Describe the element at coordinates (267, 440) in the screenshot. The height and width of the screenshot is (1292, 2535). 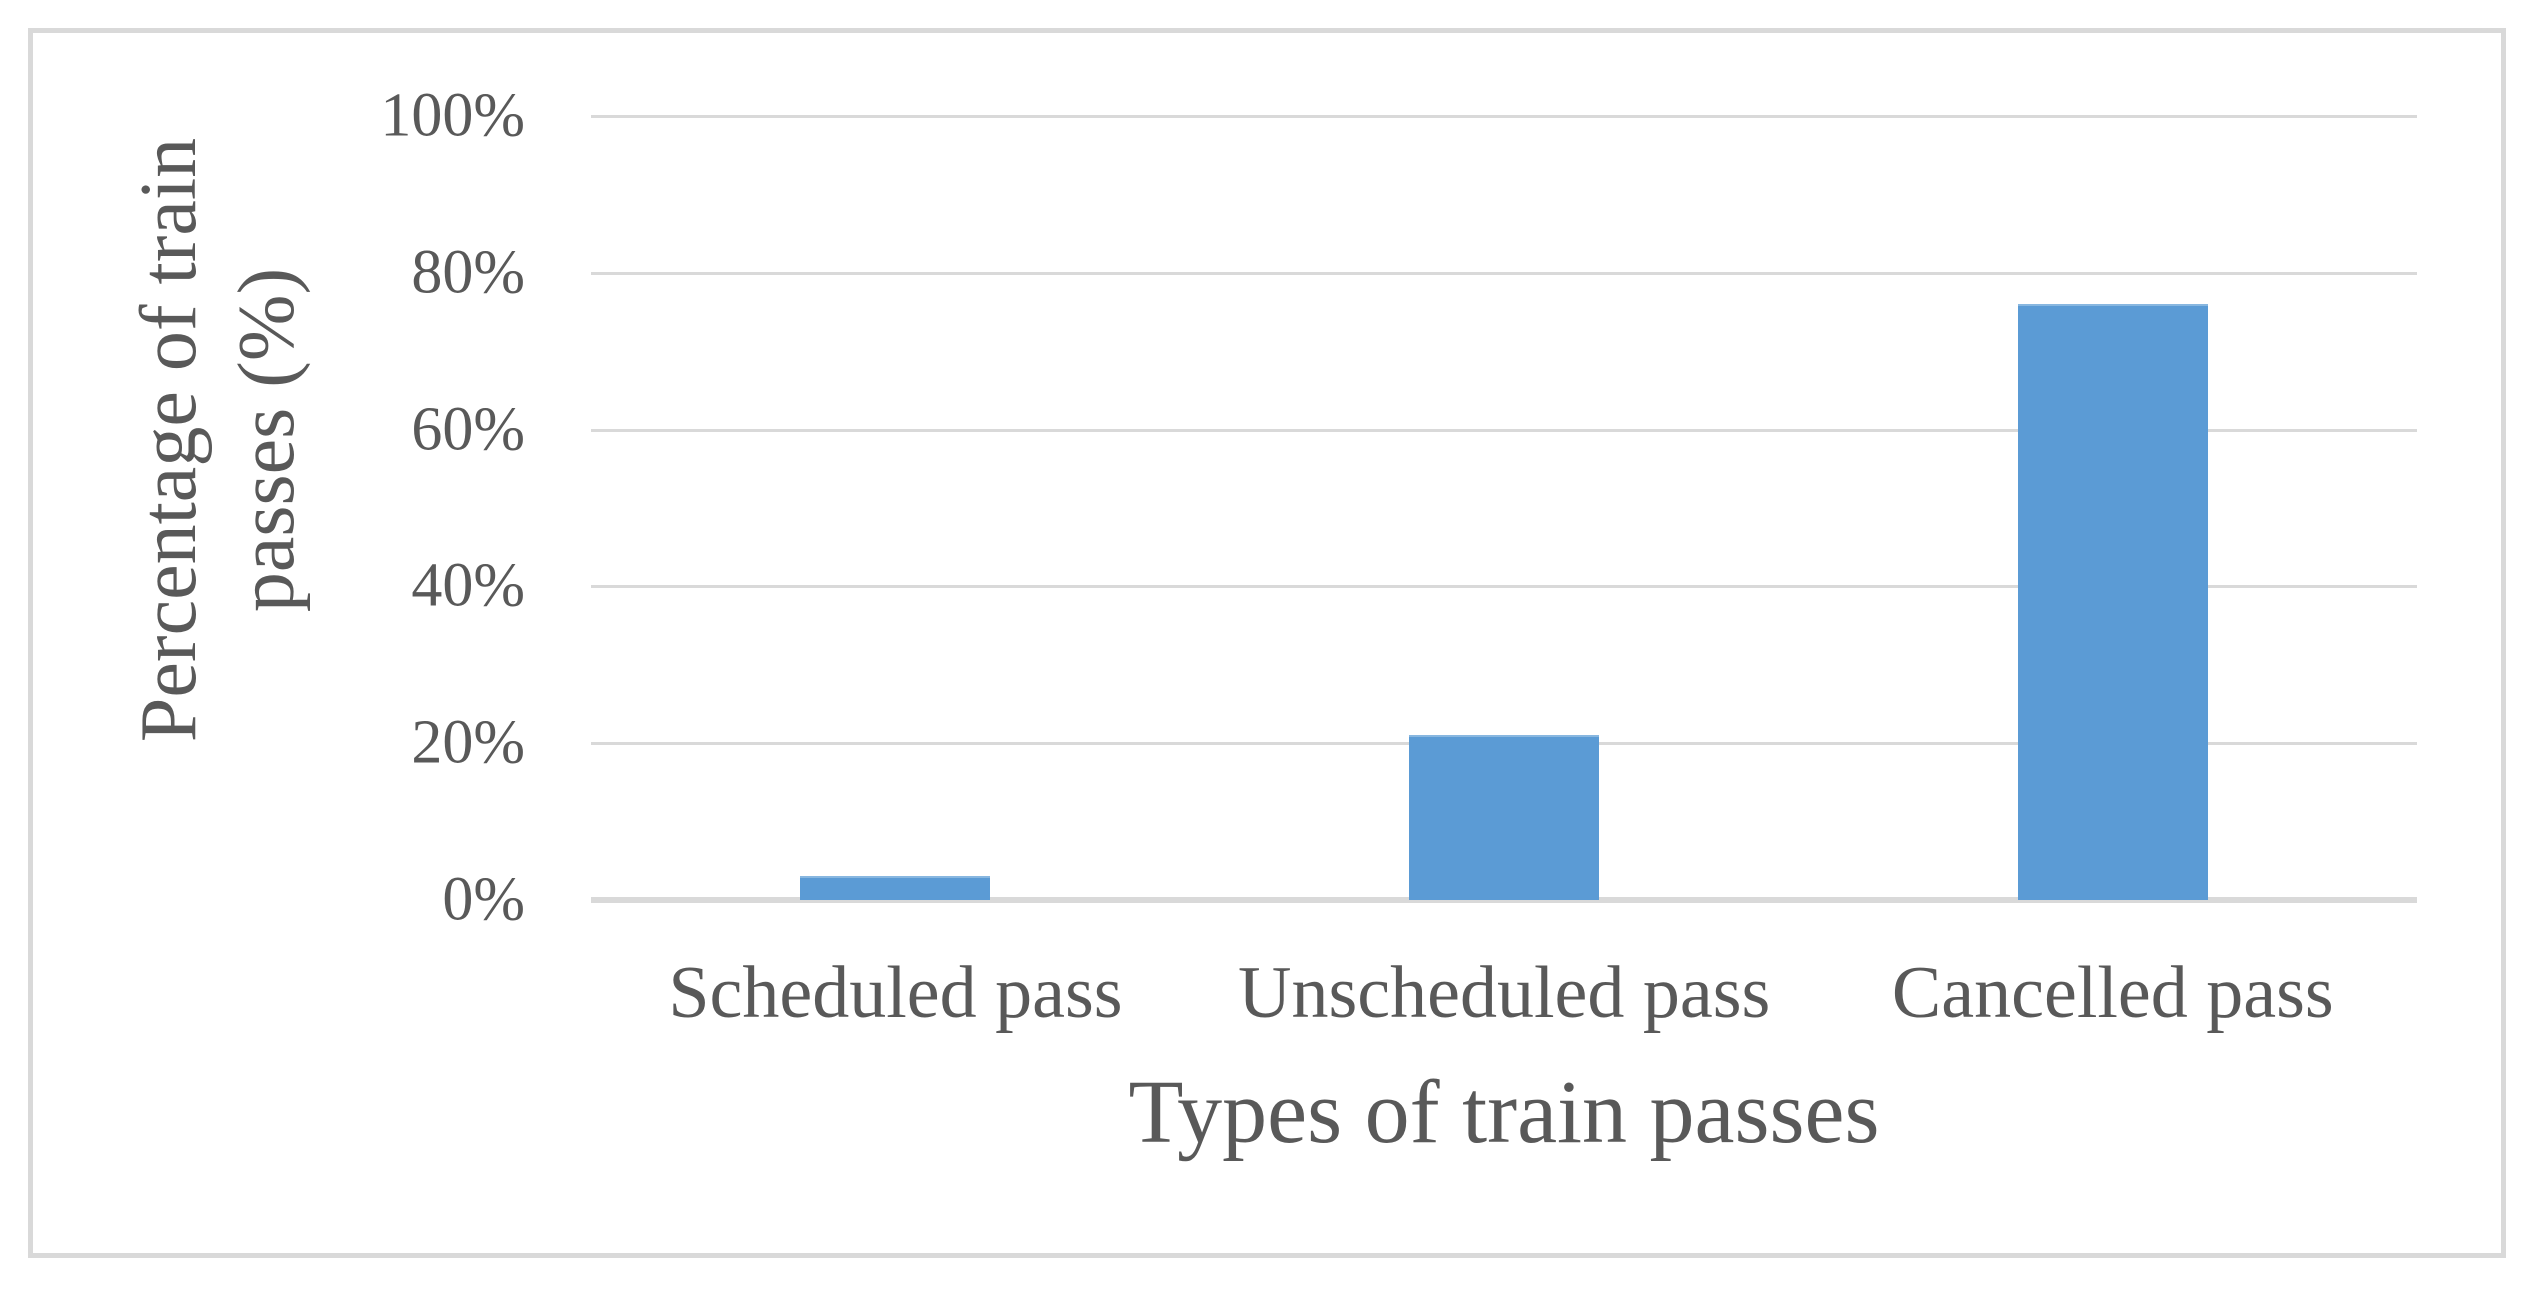
I see `y-axis-title-line-2: passes (%)` at that location.